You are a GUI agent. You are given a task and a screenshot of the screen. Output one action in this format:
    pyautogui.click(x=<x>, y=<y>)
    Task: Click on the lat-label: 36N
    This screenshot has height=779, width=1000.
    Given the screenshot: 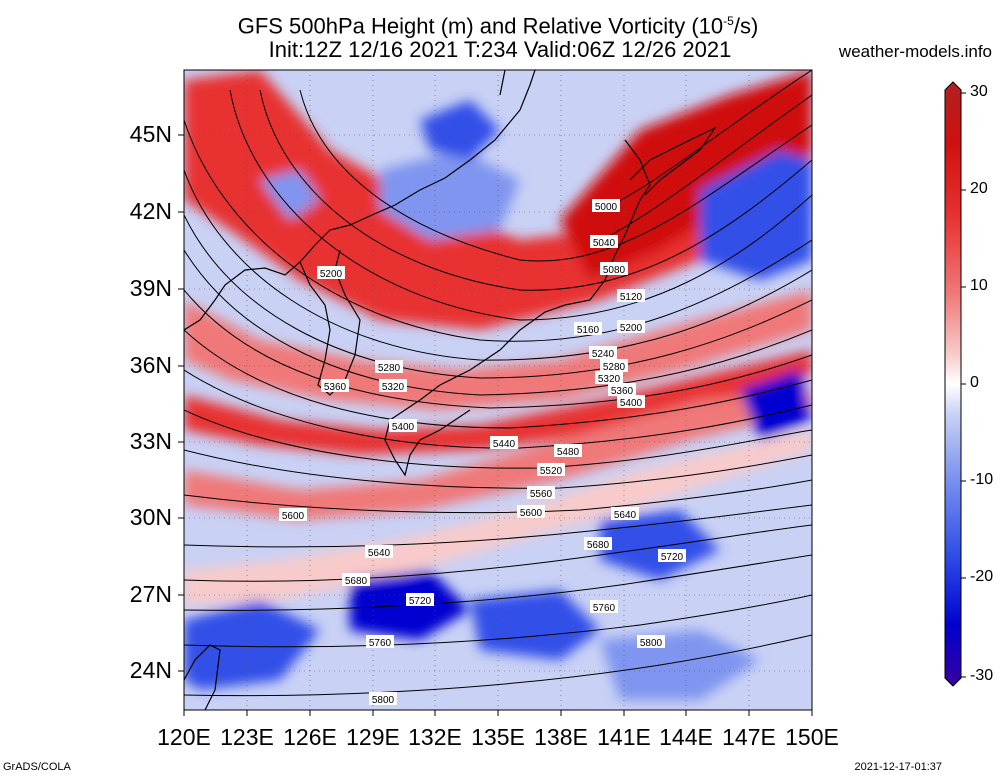 What is the action you would take?
    pyautogui.click(x=150, y=365)
    